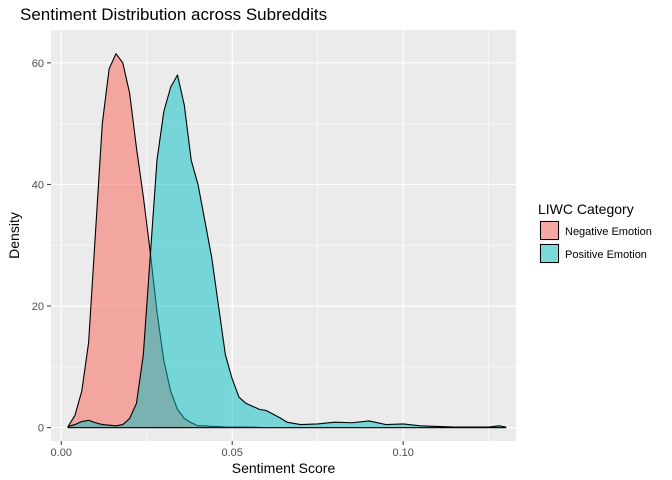 Image resolution: width=672 pixels, height=480 pixels. Describe the element at coordinates (586, 209) in the screenshot. I see `legend-title: LIWC Category` at that location.